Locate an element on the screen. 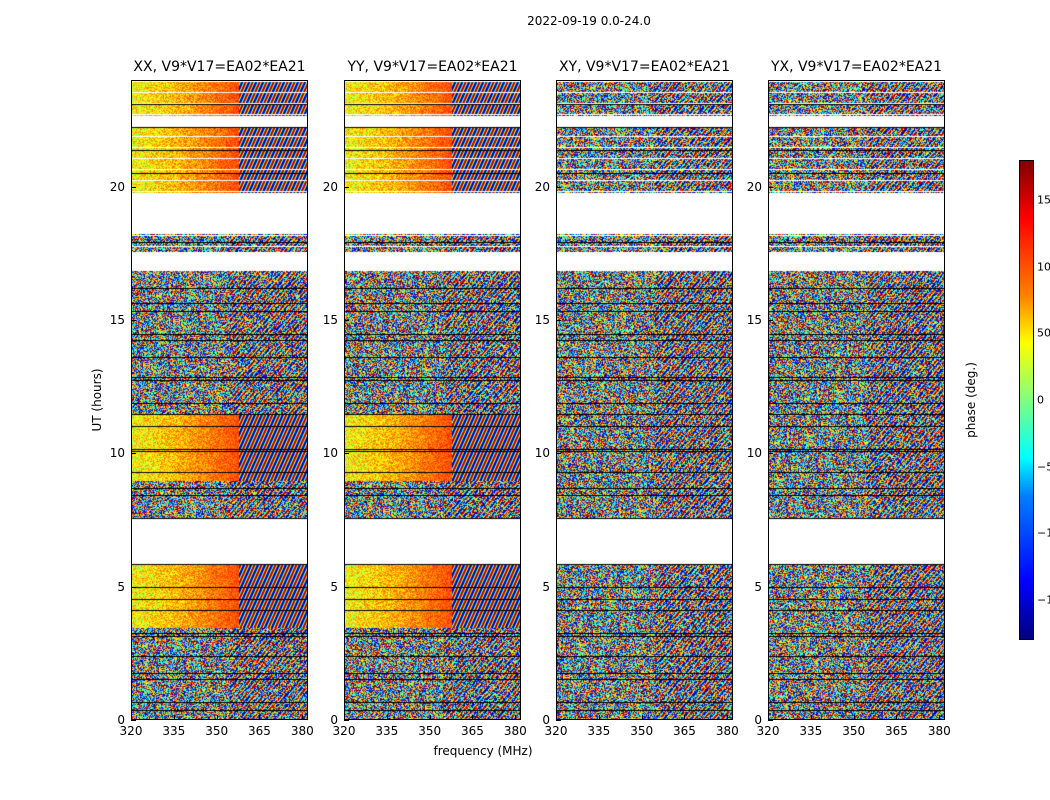 The width and height of the screenshot is (1050, 800). colorbar-label: phase (deg.) is located at coordinates (971, 400).